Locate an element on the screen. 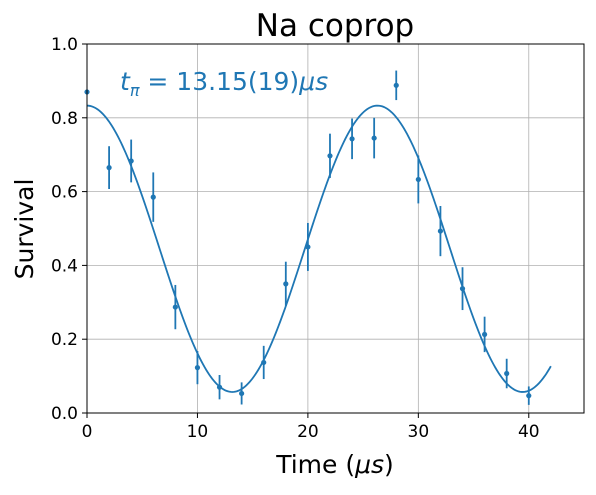 This screenshot has width=596, height=495. x-tick-label: 20 is located at coordinates (308, 432).